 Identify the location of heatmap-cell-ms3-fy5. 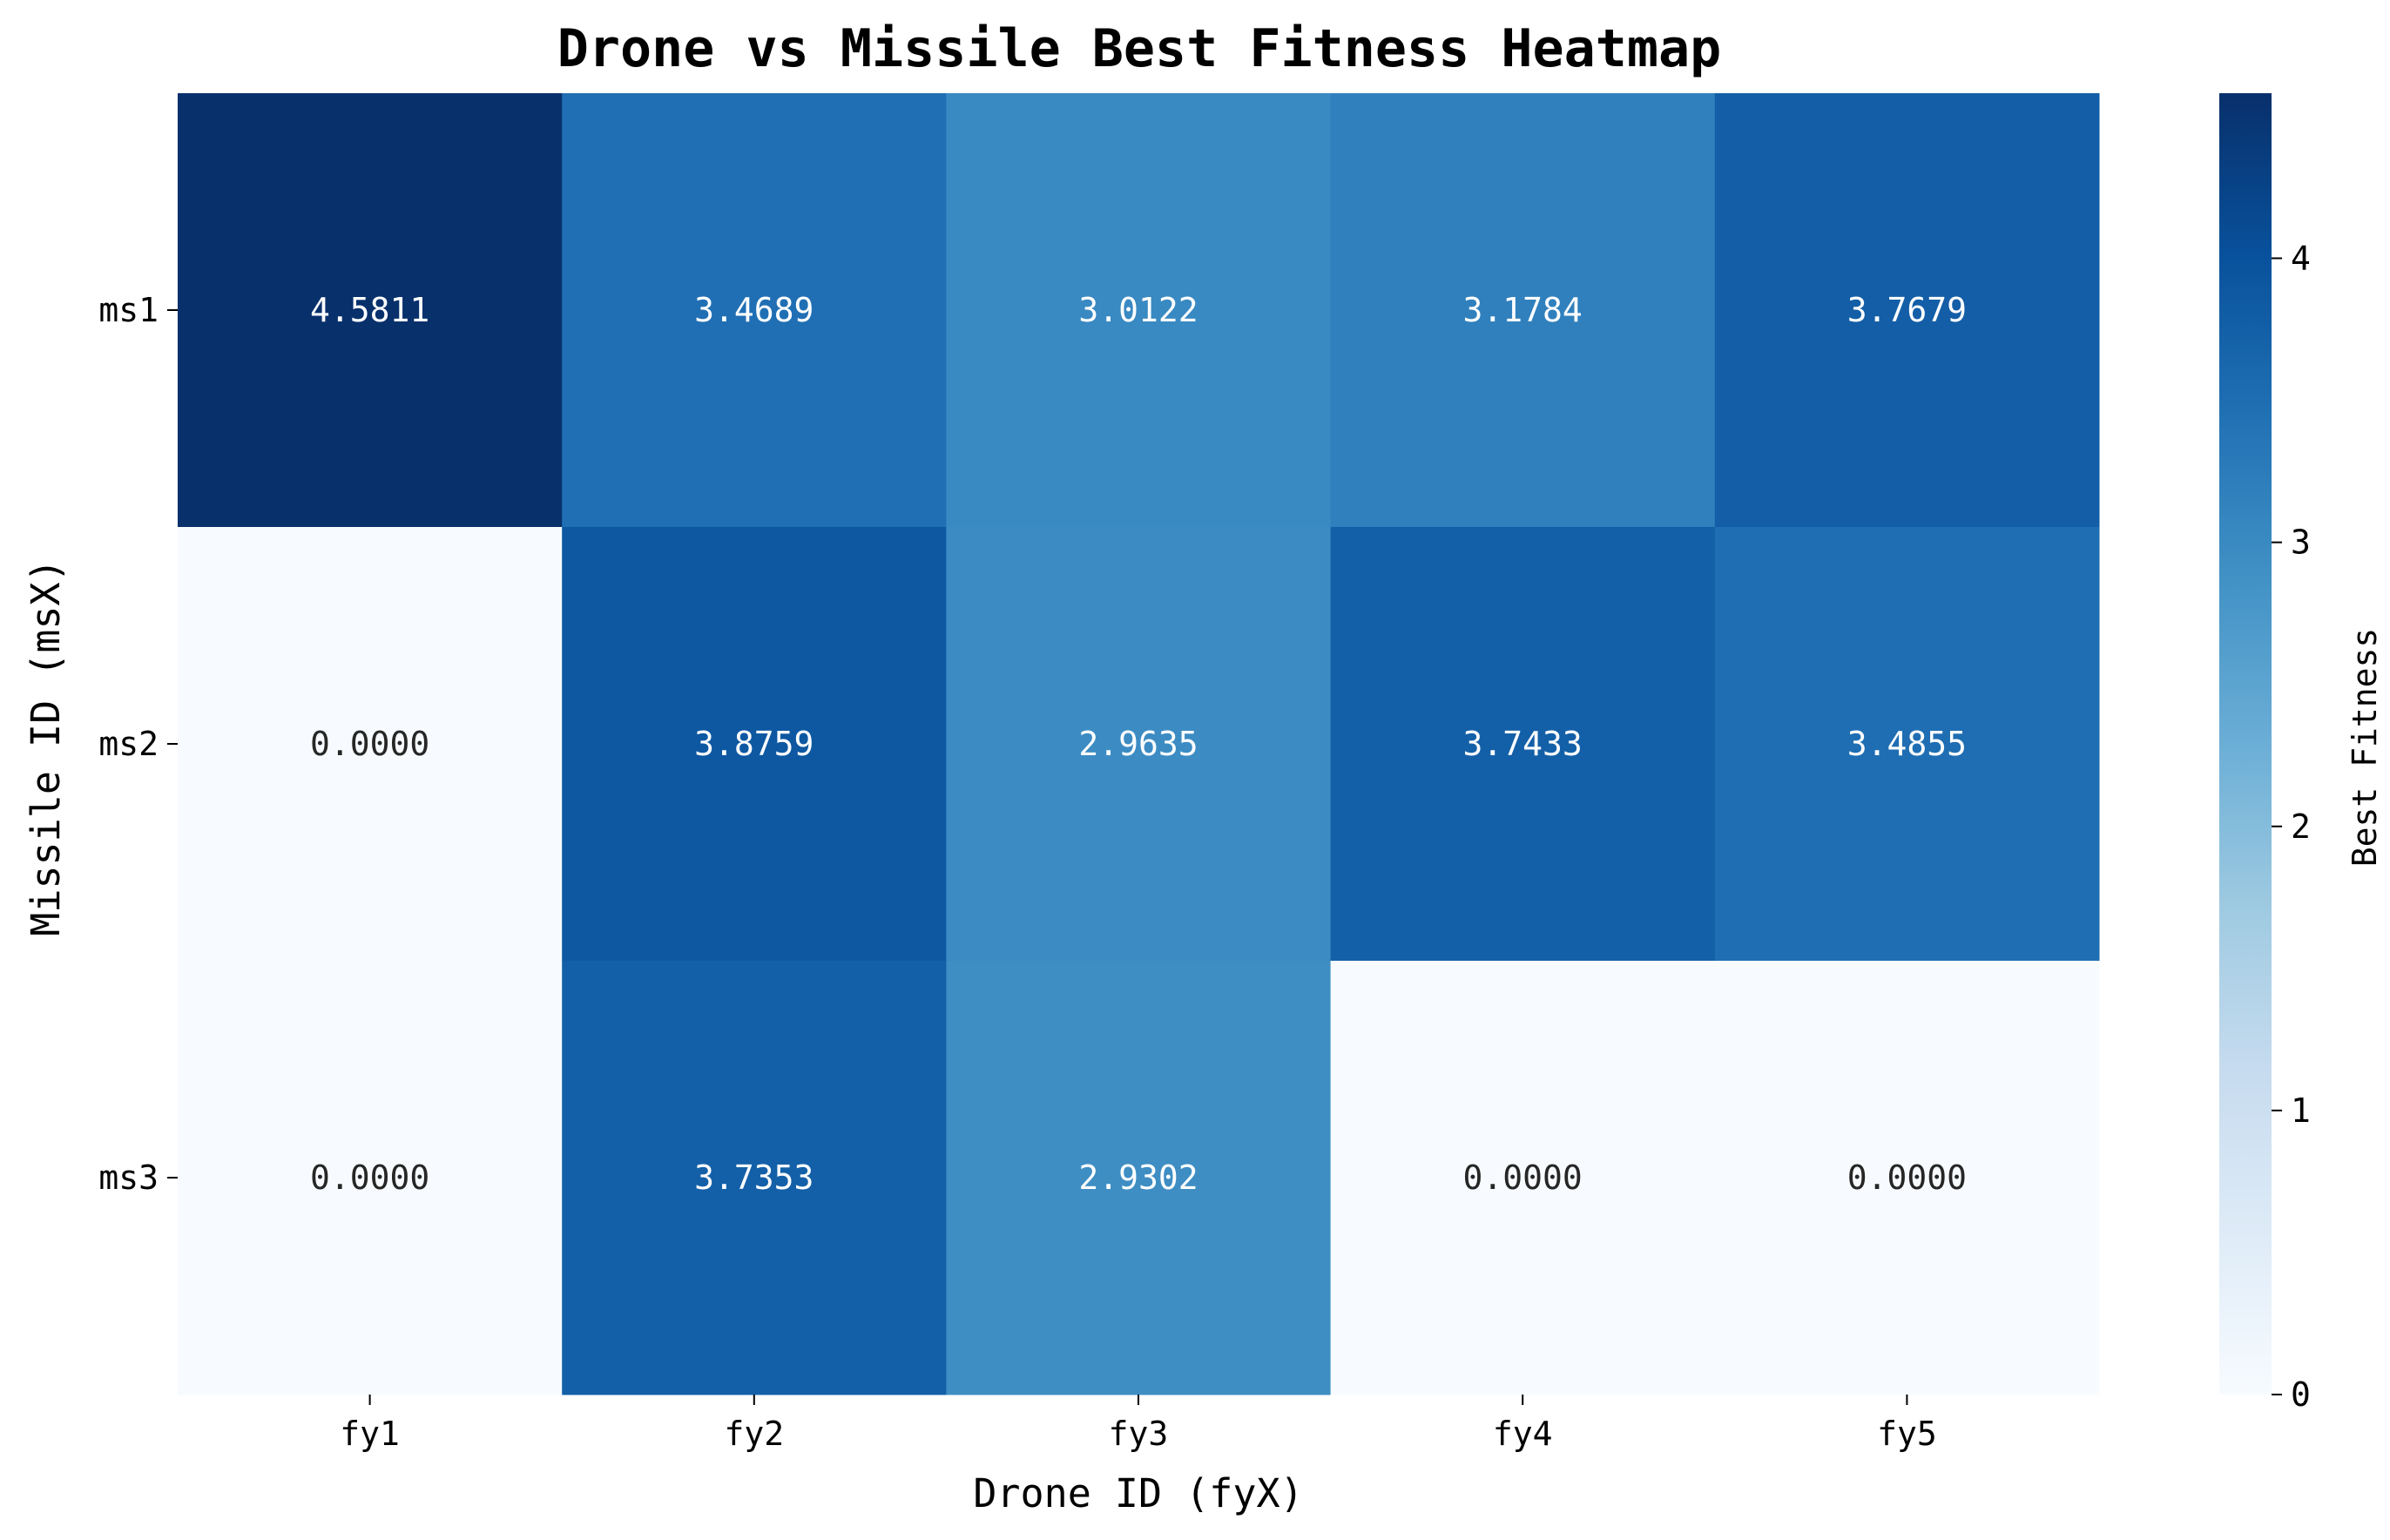
(1907, 1178).